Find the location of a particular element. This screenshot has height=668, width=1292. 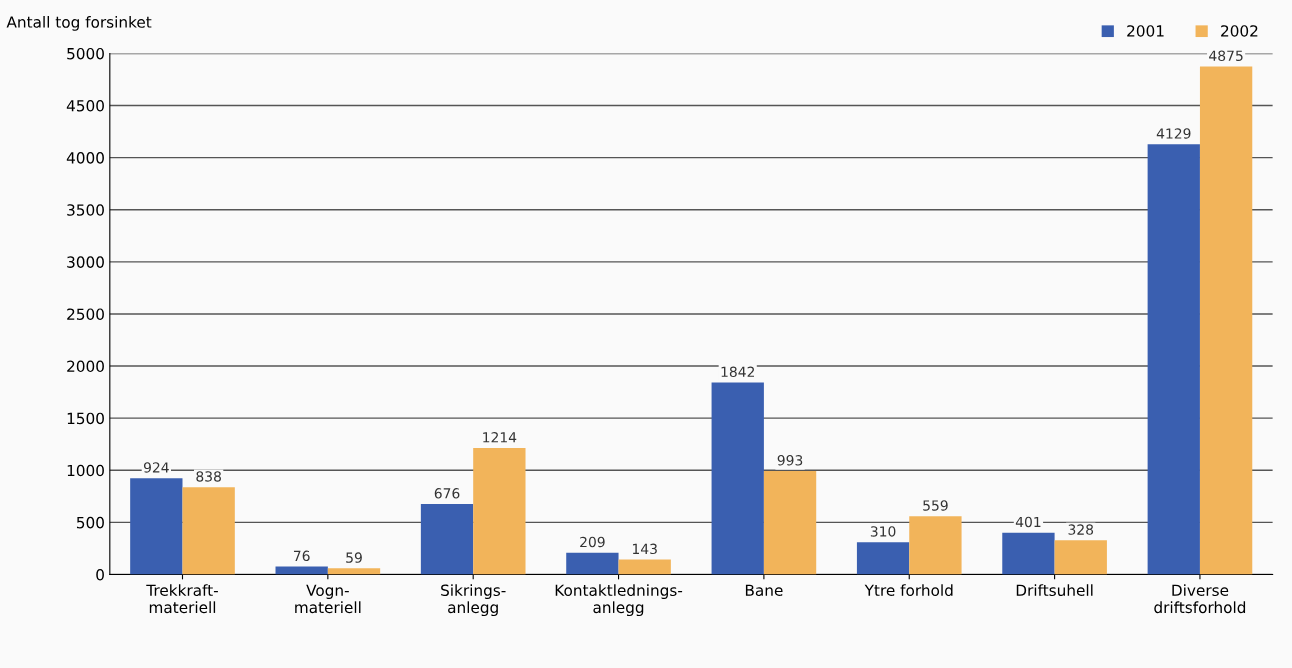

y-tick-label: 3000 is located at coordinates (85, 262).